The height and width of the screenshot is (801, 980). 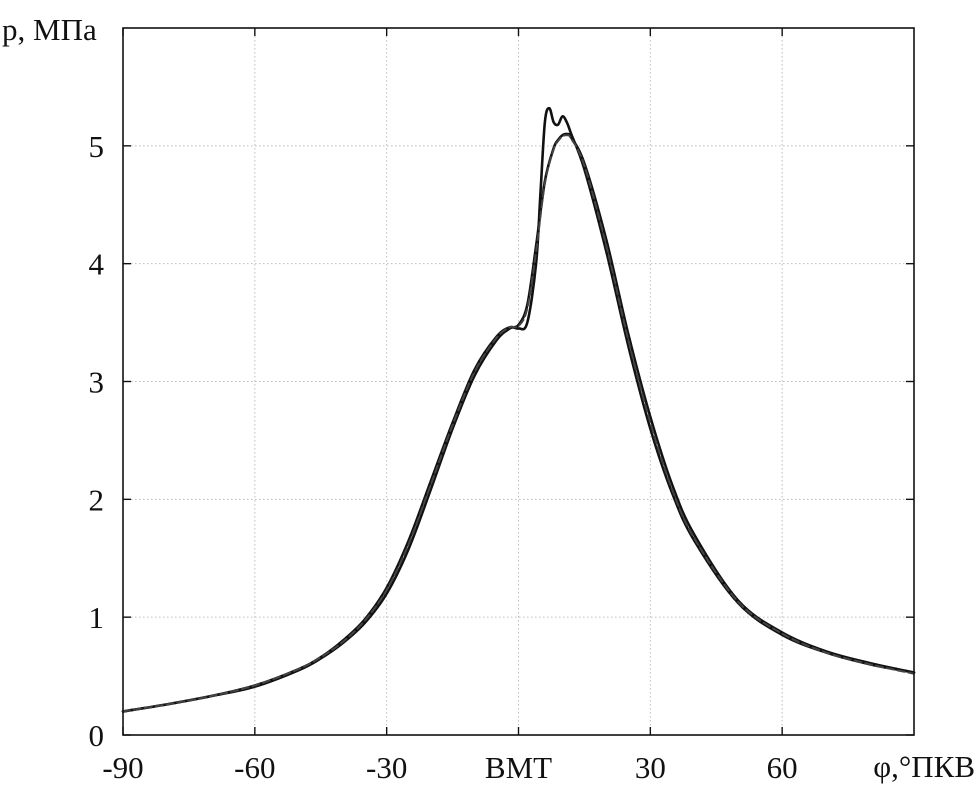 What do you see at coordinates (782, 767) in the screenshot?
I see `x-tick-label: 60` at bounding box center [782, 767].